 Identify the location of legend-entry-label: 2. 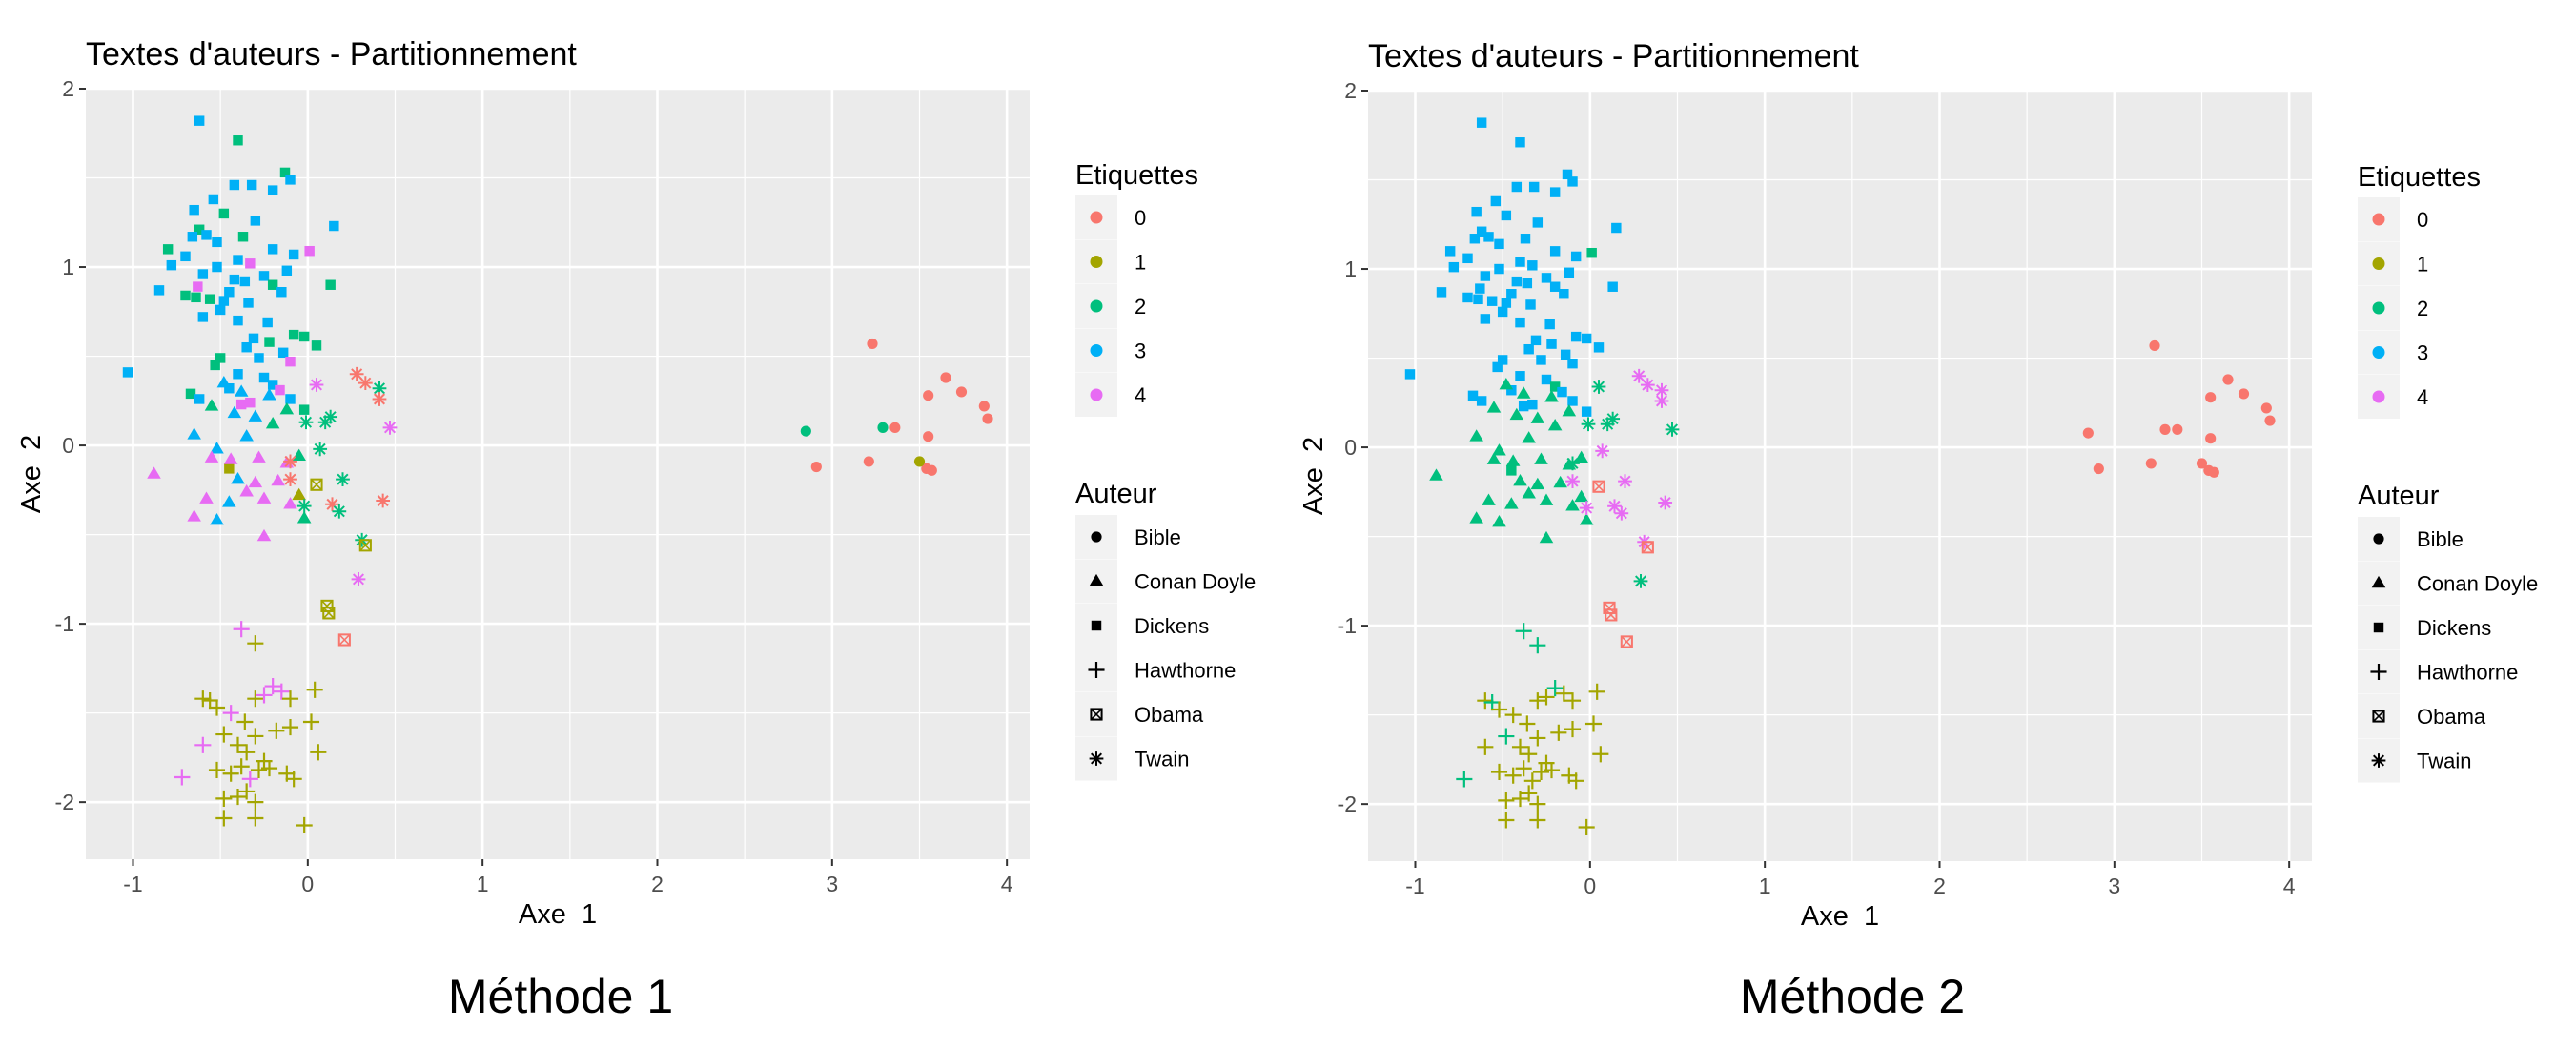
(2422, 308).